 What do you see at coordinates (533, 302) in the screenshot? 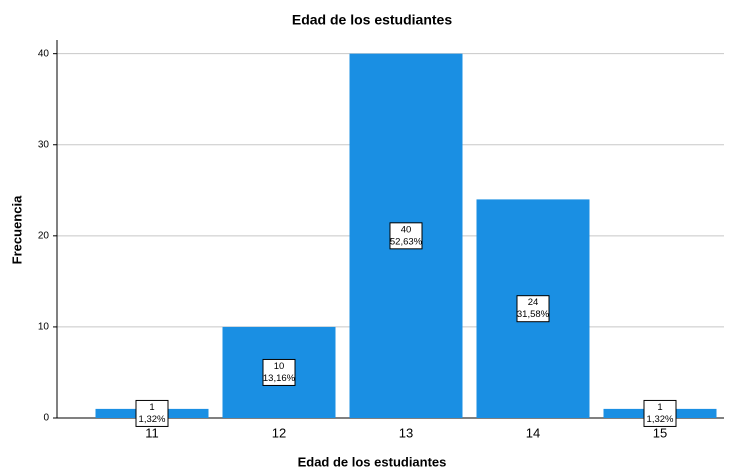
I see `data-label-count: 24` at bounding box center [533, 302].